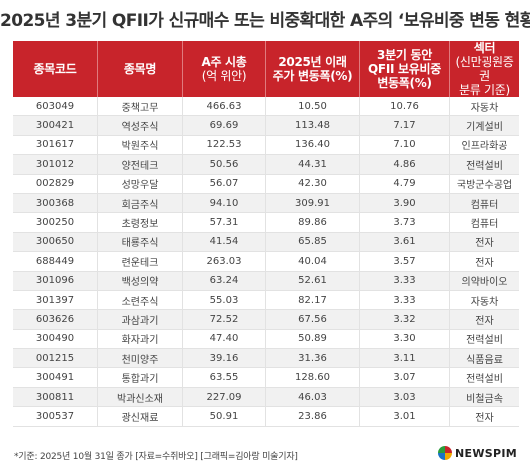 Image resolution: width=530 pixels, height=475 pixels. I want to click on table-row: 301397 소련주식 55.03 82.17 3.33 자동차, so click(266, 300).